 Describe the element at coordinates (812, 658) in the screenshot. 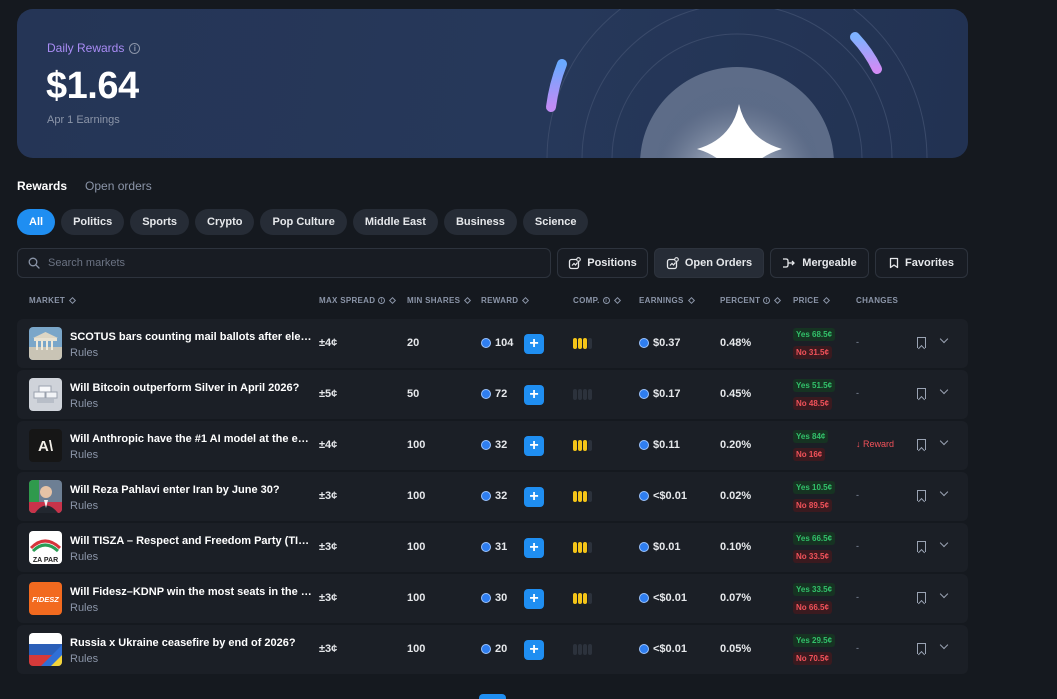

I see `no-price-badge: No 70.5¢` at that location.